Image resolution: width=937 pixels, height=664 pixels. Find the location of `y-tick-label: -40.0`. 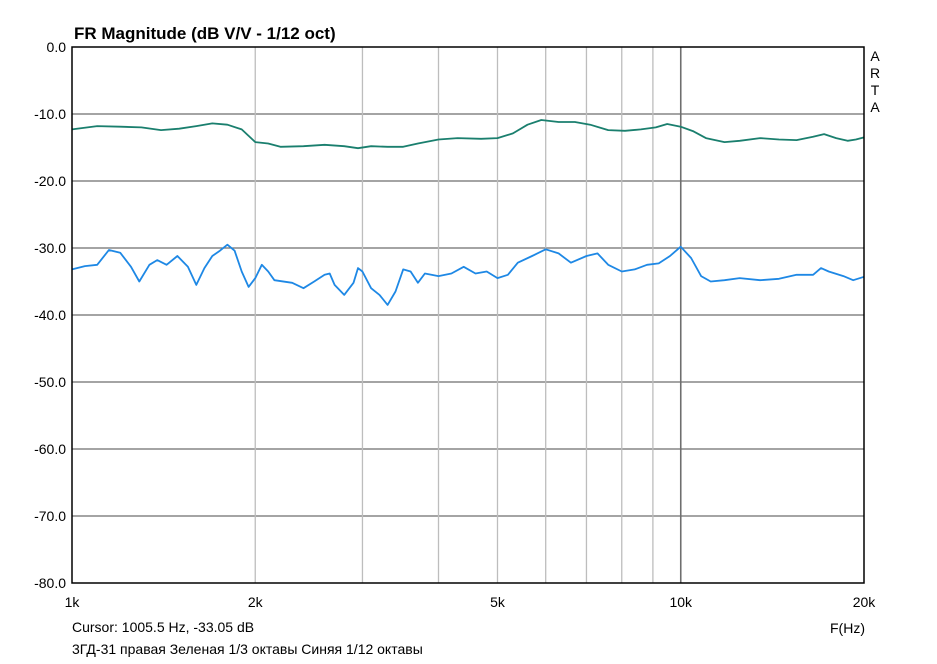

y-tick-label: -40.0 is located at coordinates (50, 315).